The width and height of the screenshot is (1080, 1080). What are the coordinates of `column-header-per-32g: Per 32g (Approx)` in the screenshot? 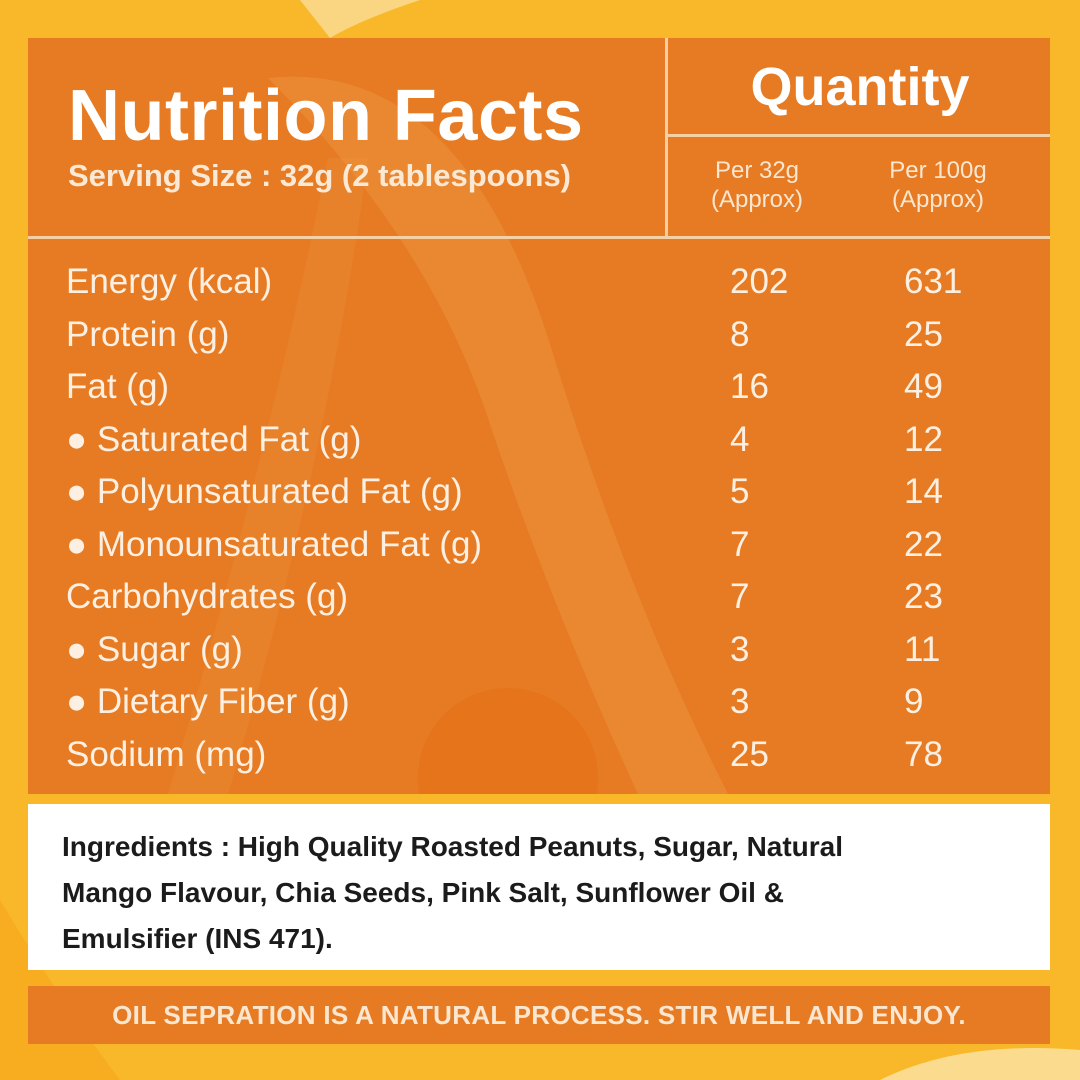 It's located at (757, 185).